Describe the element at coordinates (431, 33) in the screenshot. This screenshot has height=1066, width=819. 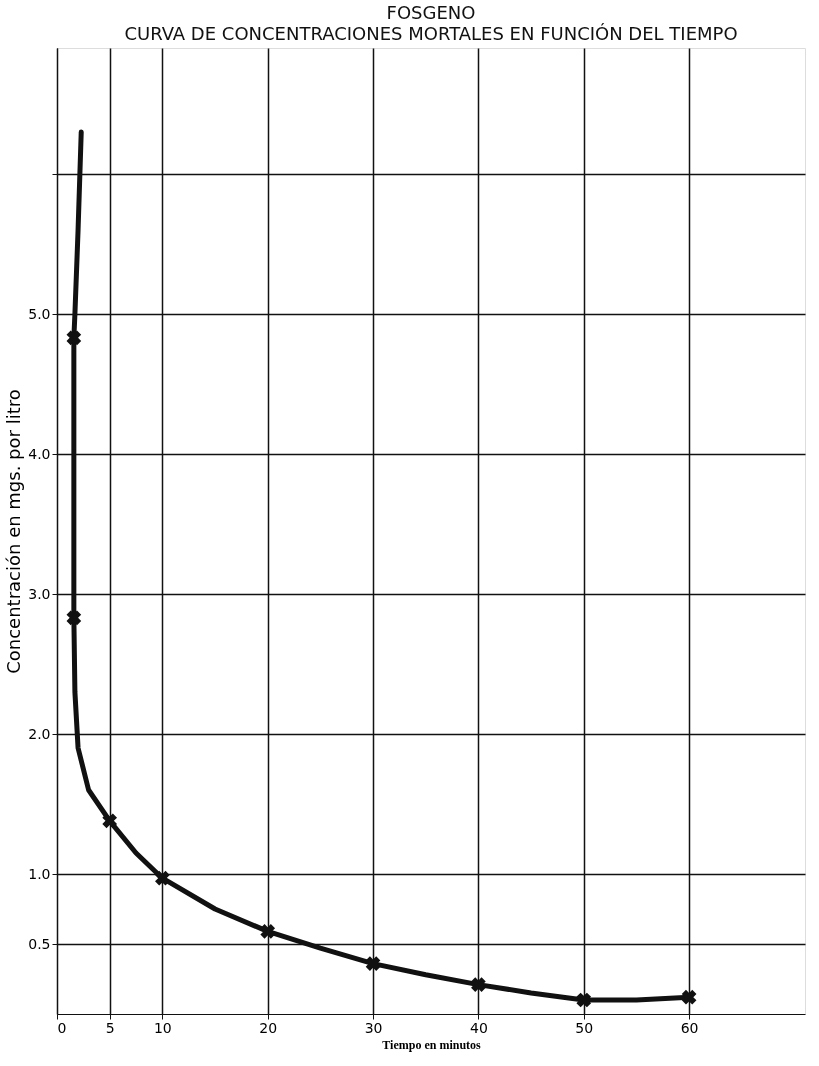
I see `chart-subtitle: CURVA DE CONCENTRACIONES MORTALES EN FUNCIÓN DEL TIEMPO` at that location.